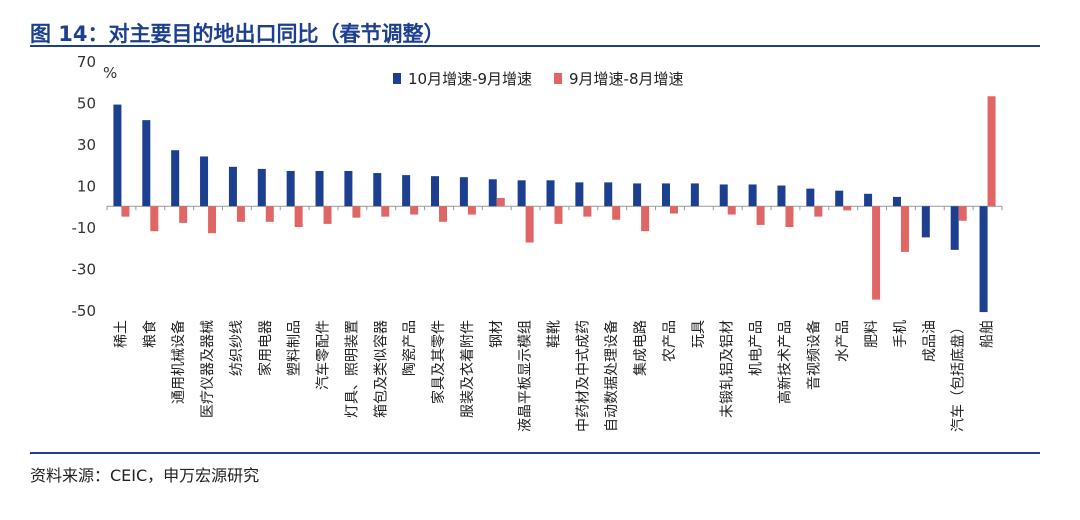 This screenshot has height=520, width=1080. I want to click on x-category-label: 钢材, so click(497, 334).